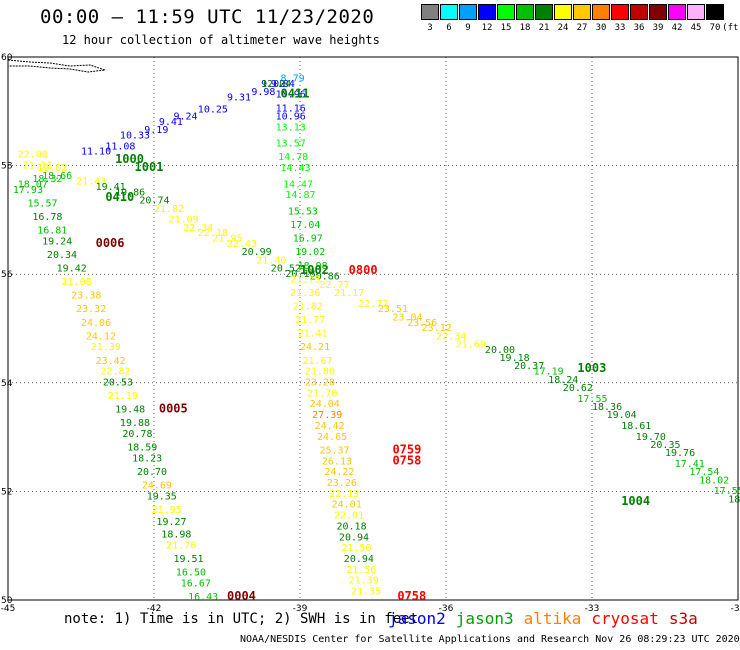 This screenshot has height=650, width=740. What do you see at coordinates (322, 393) in the screenshot?
I see `wave-height-value: 21.70` at bounding box center [322, 393].